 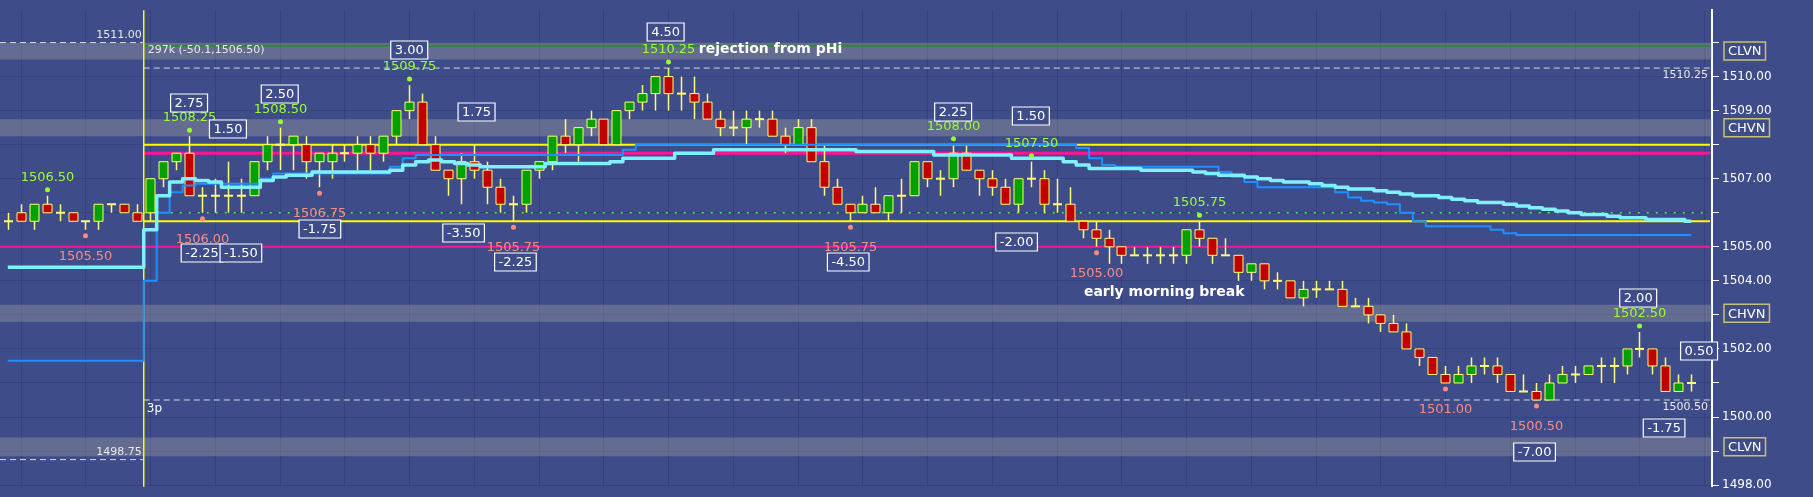 What do you see at coordinates (154, 407) in the screenshot?
I see `x-tick-label: 3p` at bounding box center [154, 407].